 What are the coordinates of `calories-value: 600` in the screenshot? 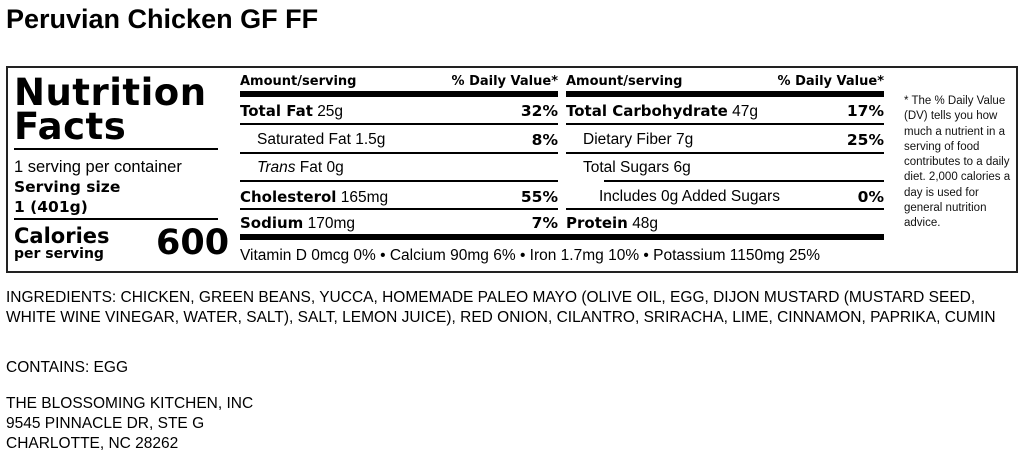 It's located at (193, 243).